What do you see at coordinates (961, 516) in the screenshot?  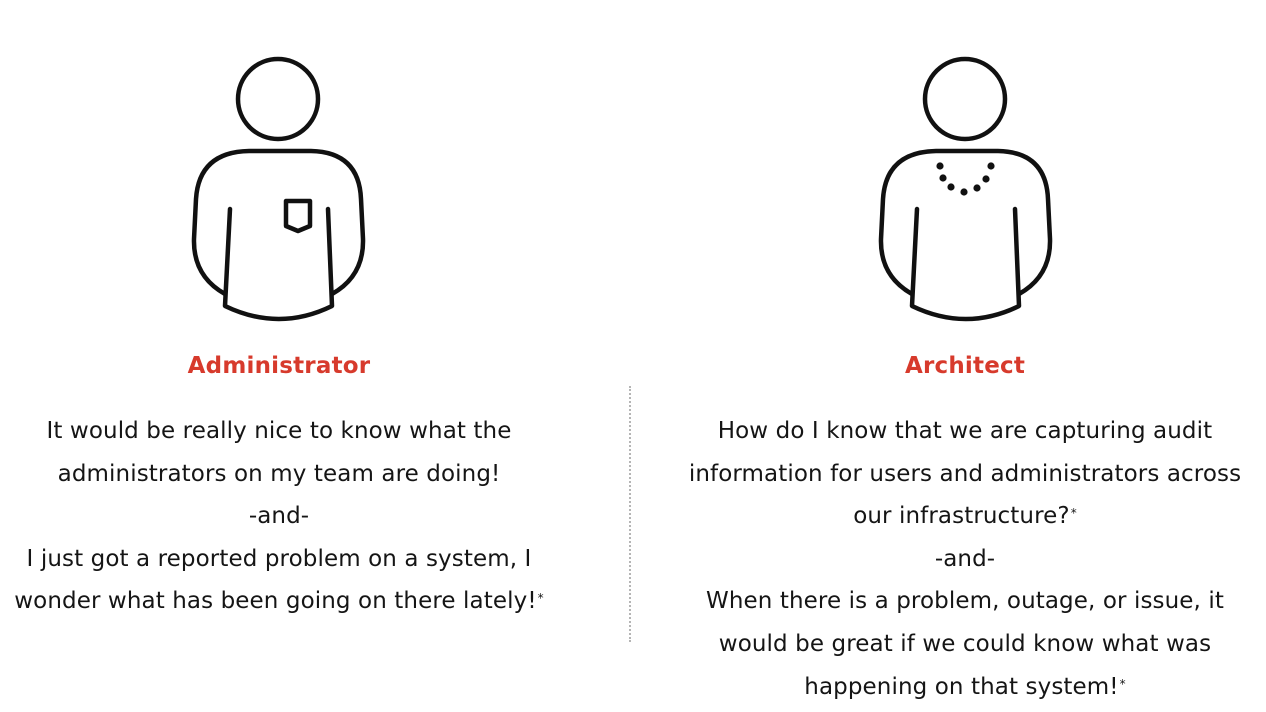 I see `quote-line-text: our infrastructure?` at bounding box center [961, 516].